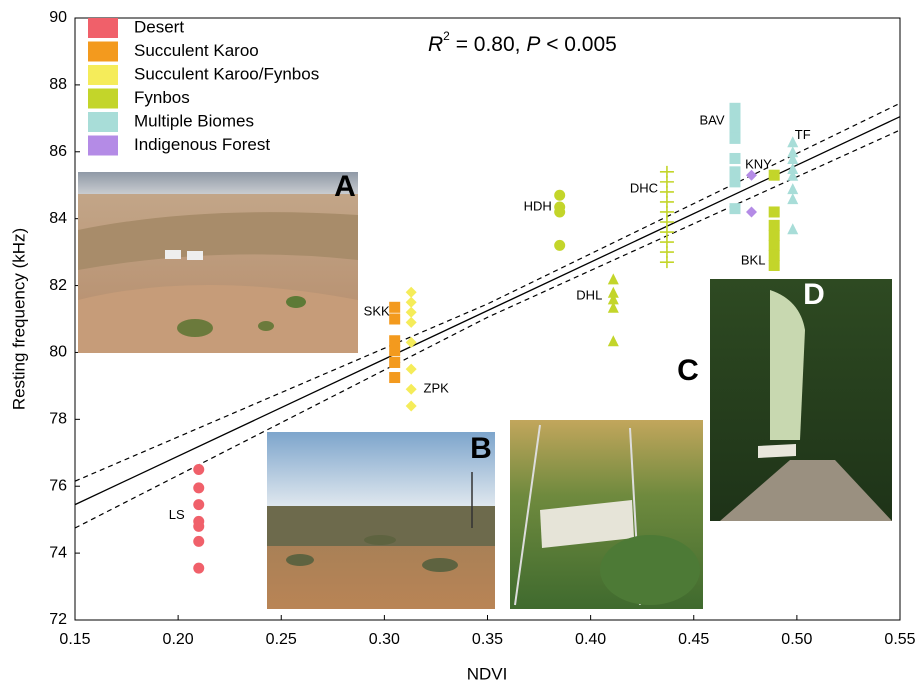 The width and height of the screenshot is (922, 688). Describe the element at coordinates (177, 514) in the screenshot. I see `site-label: LS` at that location.